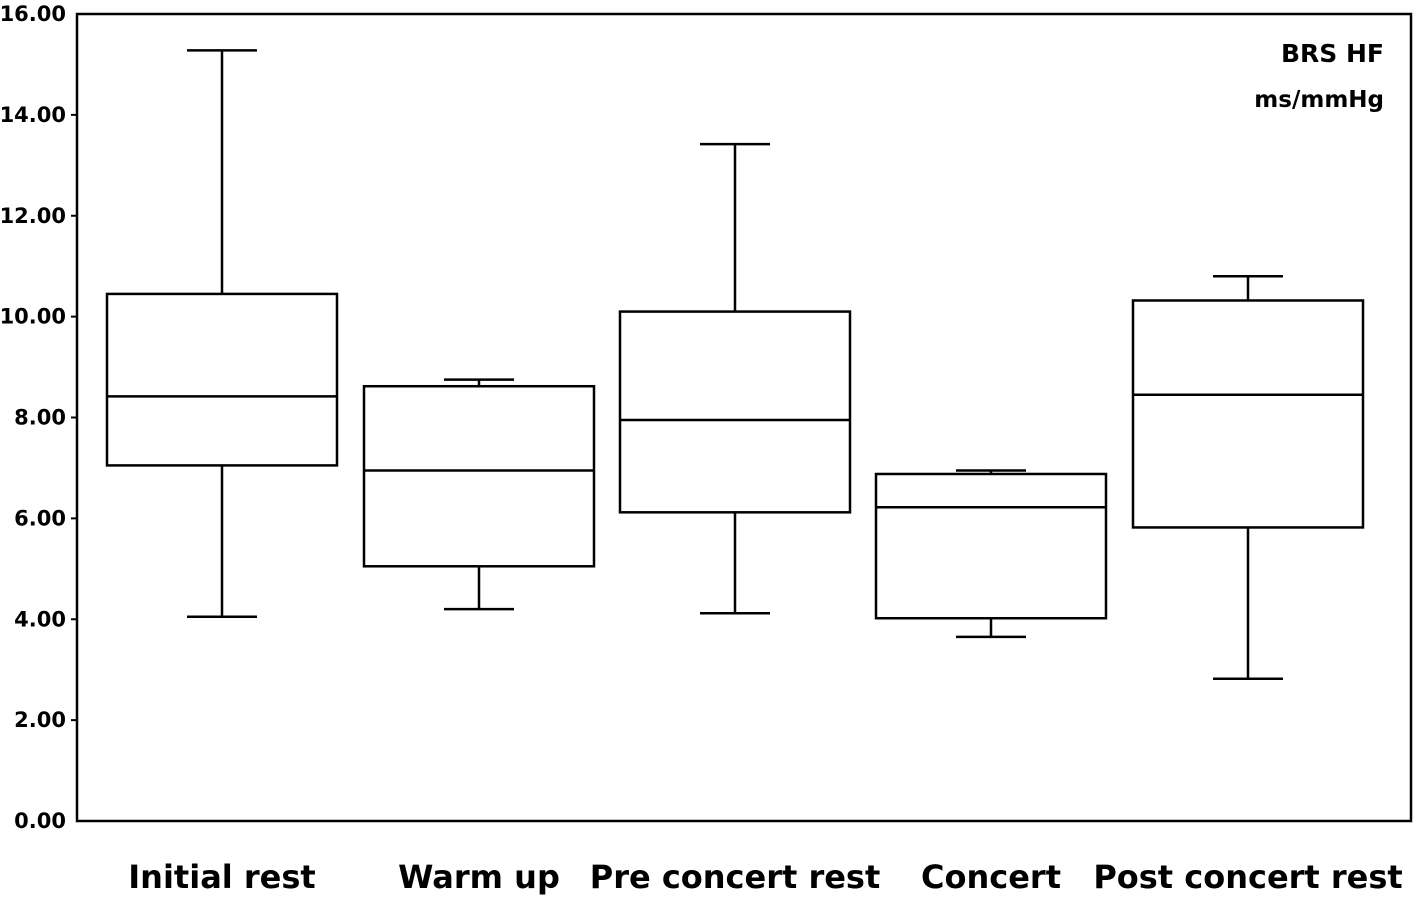 This screenshot has width=1418, height=902. Describe the element at coordinates (33, 115) in the screenshot. I see `y-tick-label: 14.00` at that location.